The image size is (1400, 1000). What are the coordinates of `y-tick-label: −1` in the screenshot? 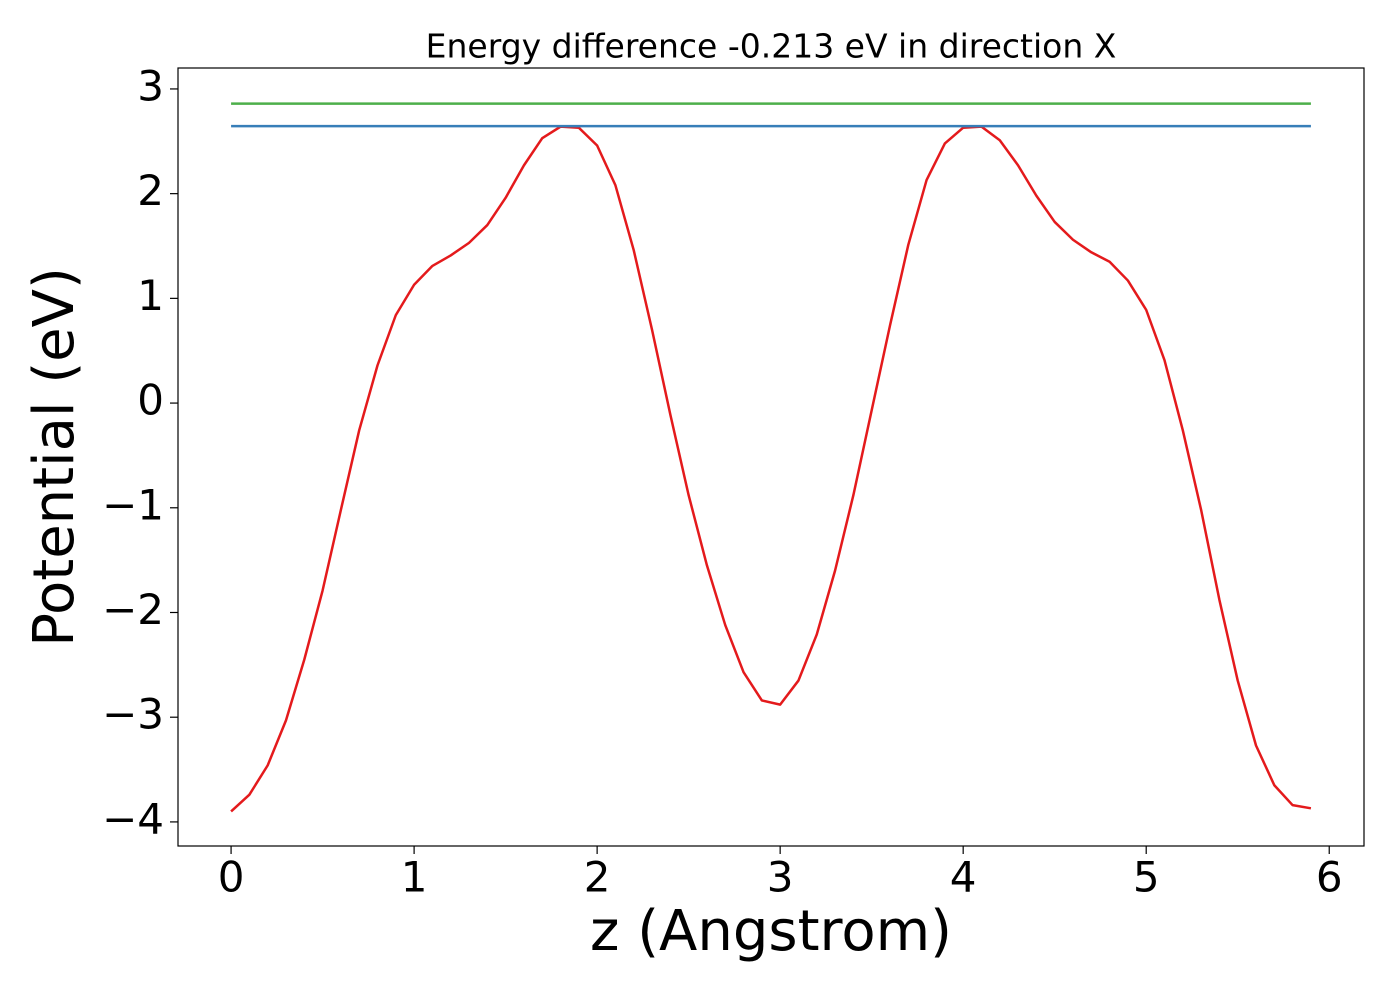 It's located at (133, 504).